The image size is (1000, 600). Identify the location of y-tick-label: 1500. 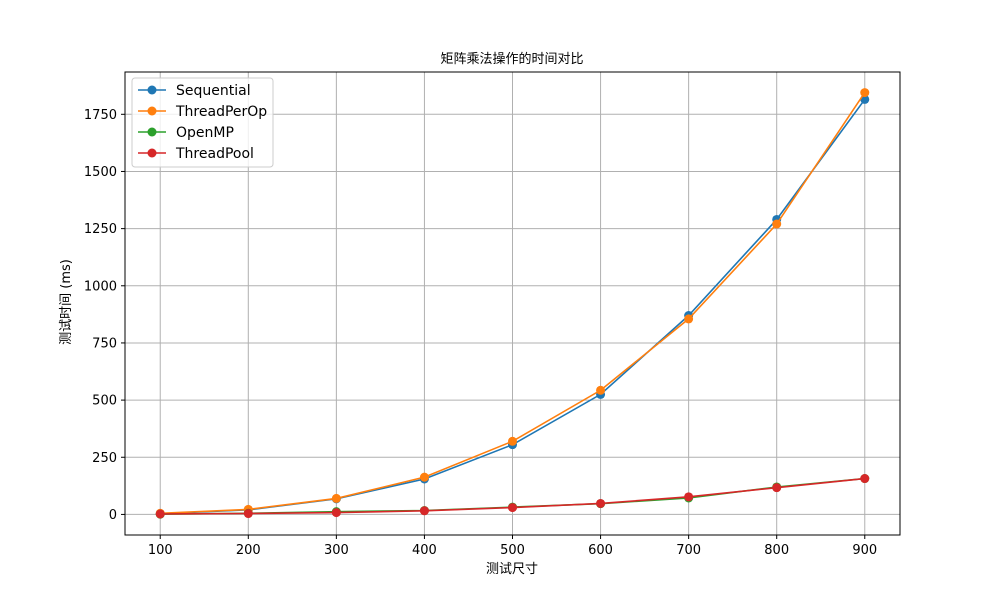
(100, 172).